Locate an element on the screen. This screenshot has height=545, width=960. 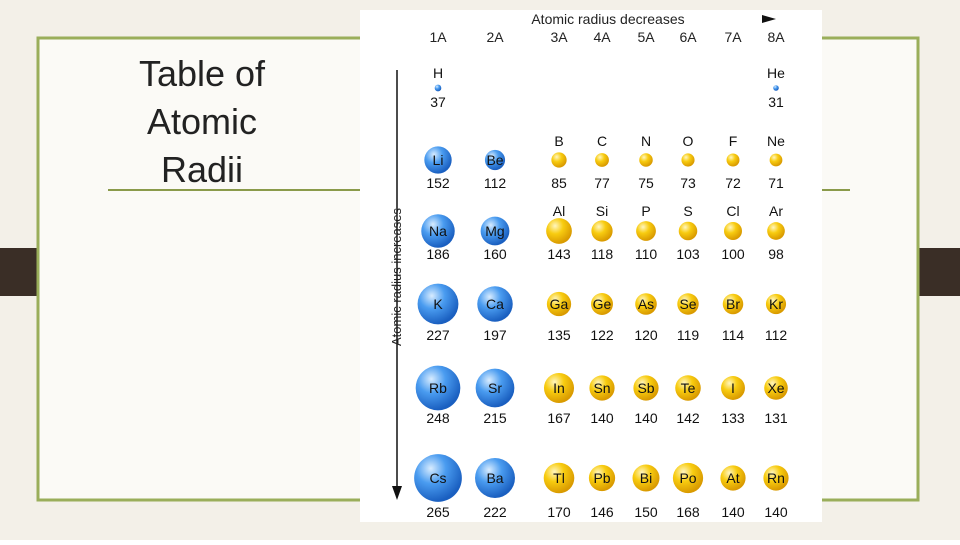
atomic-radius: 168 is located at coordinates (688, 512).